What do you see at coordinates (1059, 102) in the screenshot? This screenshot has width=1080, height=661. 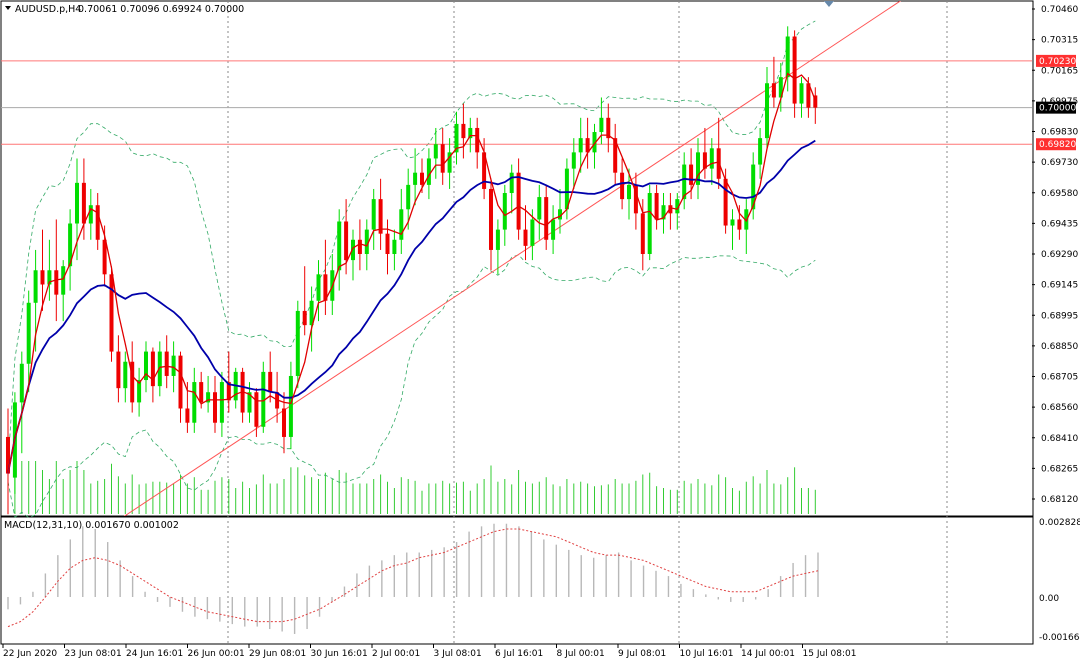 I see `price-tick-label: 0.69975` at bounding box center [1059, 102].